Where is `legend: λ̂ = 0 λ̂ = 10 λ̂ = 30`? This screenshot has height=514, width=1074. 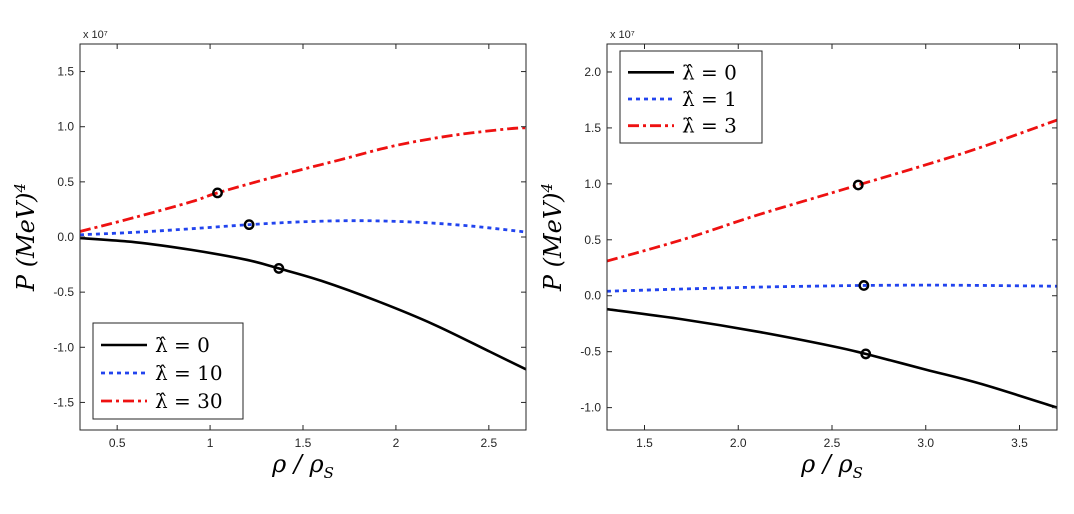
legend: λ̂ = 0 λ̂ = 10 λ̂ = 30 is located at coordinates (168, 371).